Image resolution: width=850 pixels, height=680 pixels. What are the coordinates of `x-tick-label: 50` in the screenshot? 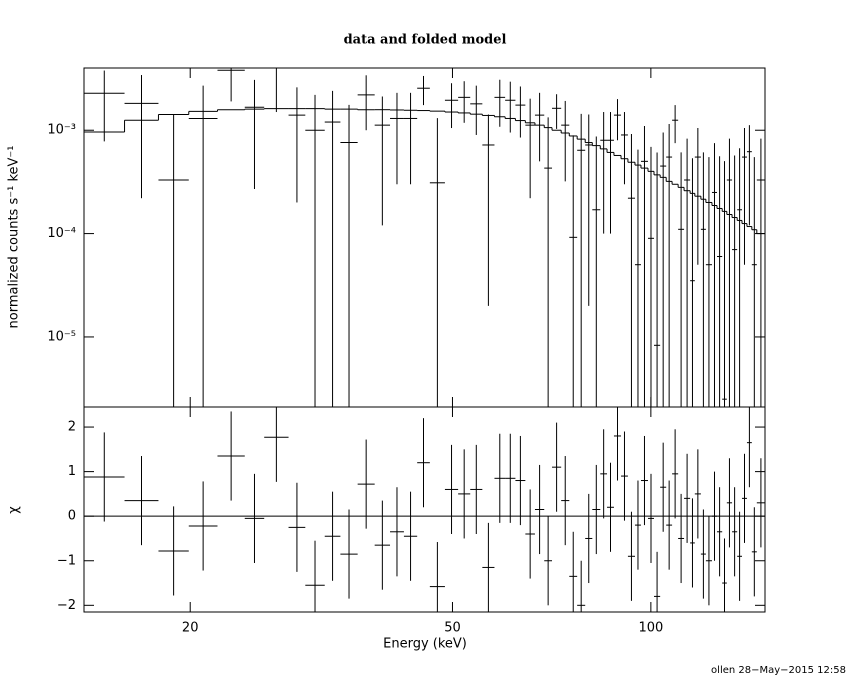 It's located at (452, 628).